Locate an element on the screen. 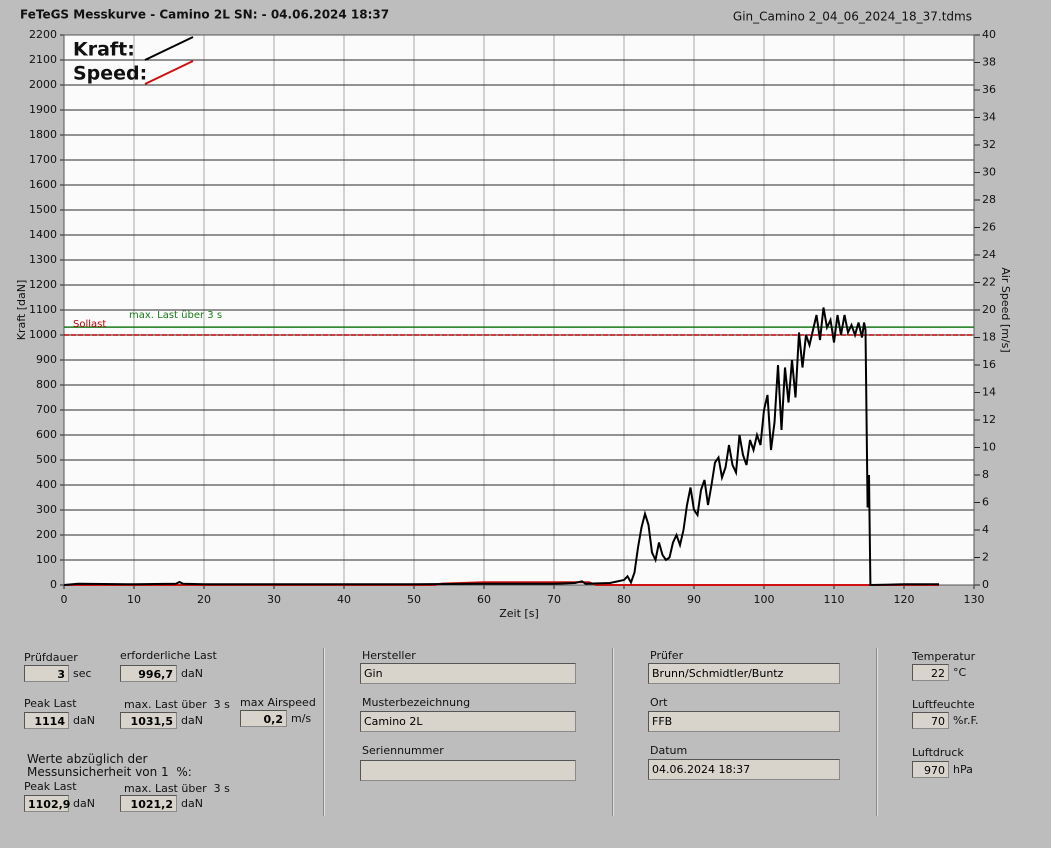  y-tick-label: 1300 is located at coordinates (43, 259).